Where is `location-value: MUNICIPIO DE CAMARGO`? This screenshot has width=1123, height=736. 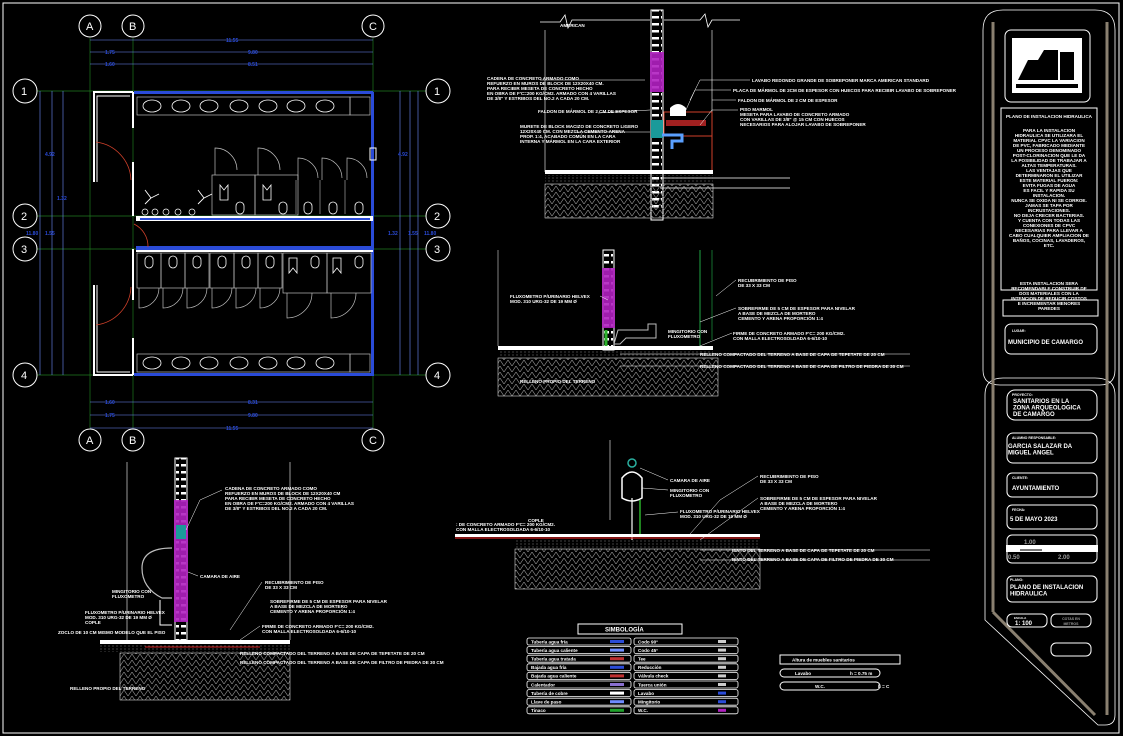 location-value: MUNICIPIO DE CAMARGO is located at coordinates (1045, 343).